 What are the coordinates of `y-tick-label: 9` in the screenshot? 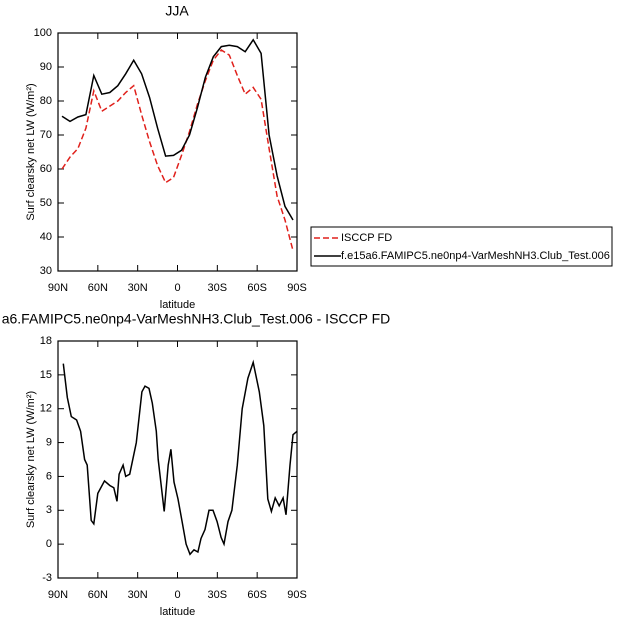 It's located at (49, 442).